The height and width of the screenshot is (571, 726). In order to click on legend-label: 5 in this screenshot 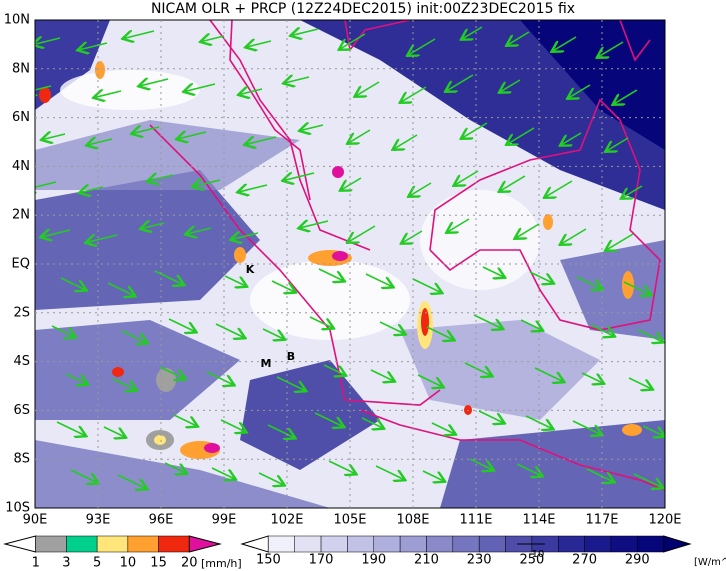, I will do `click(97, 563)`.